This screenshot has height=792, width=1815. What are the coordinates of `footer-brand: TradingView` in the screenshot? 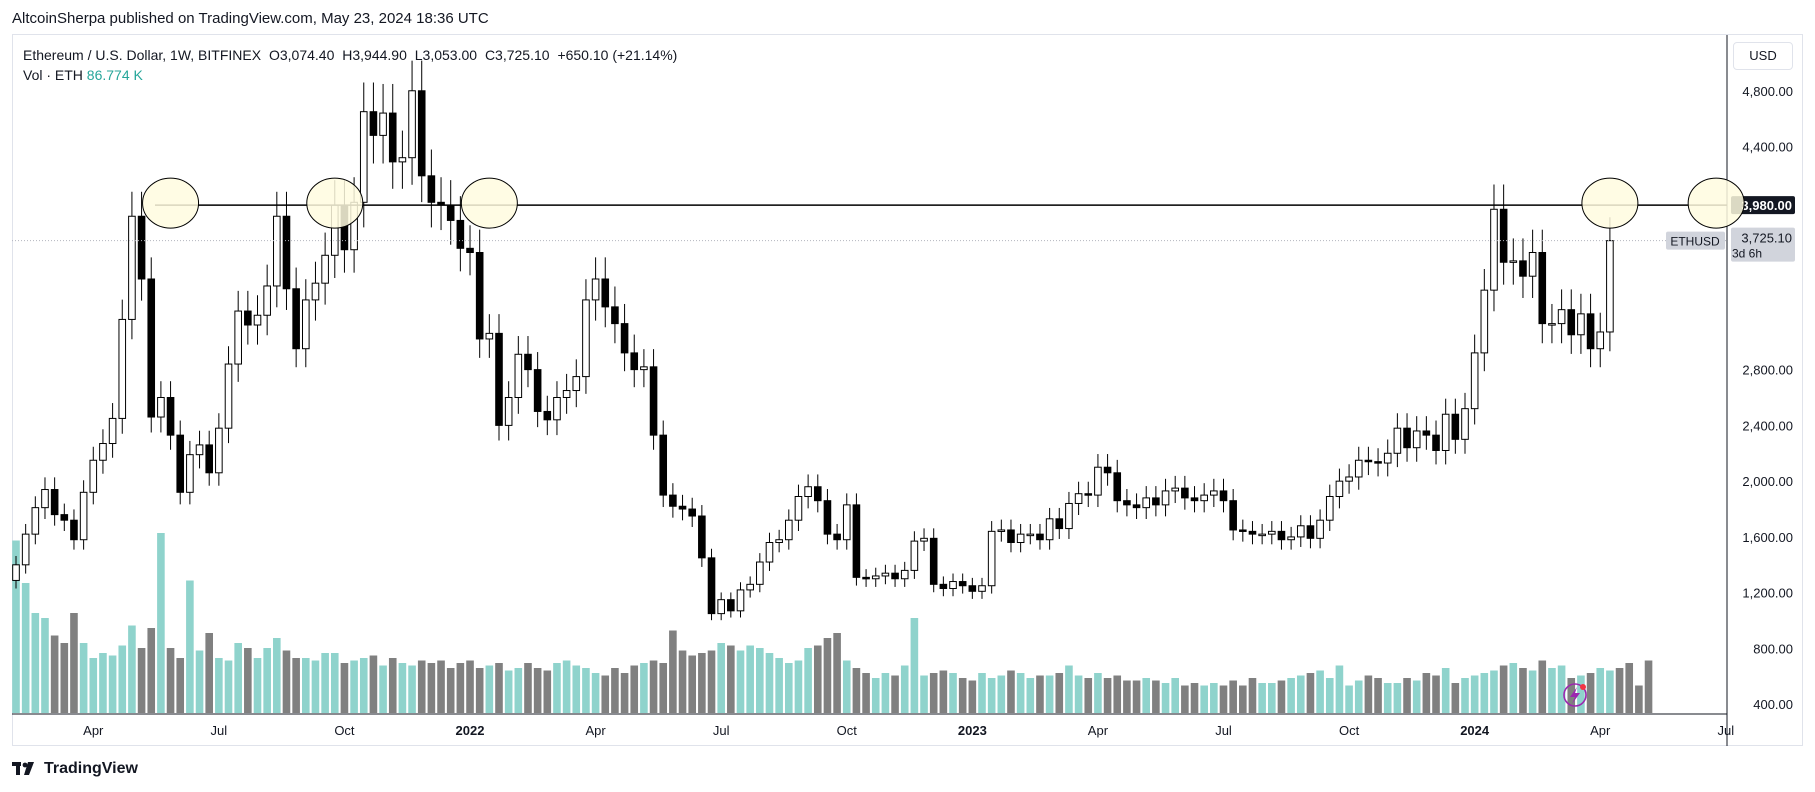 It's located at (75, 769).